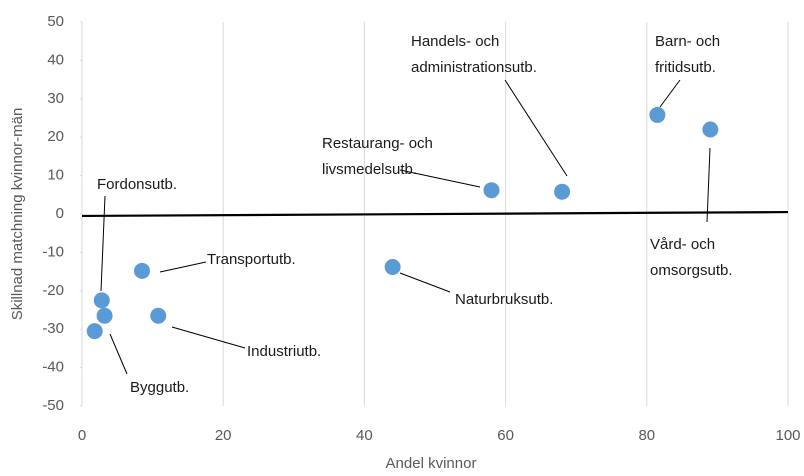 This screenshot has height=476, width=804. What do you see at coordinates (474, 67) in the screenshot?
I see `point-label: administrationsutb.` at bounding box center [474, 67].